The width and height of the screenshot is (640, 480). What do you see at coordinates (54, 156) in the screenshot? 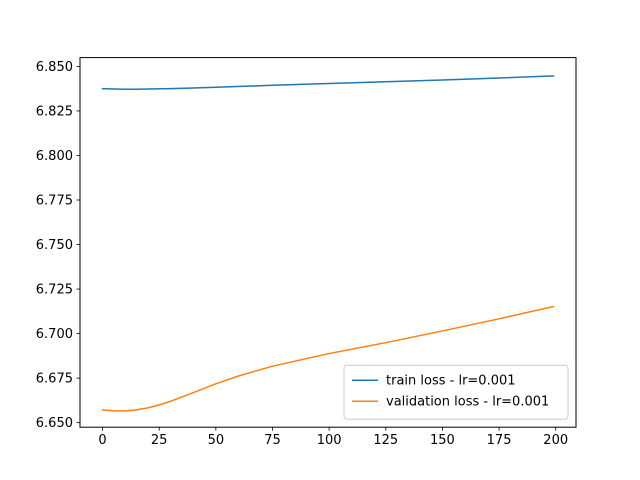
I see `y-tick-label: 6.800` at bounding box center [54, 156].